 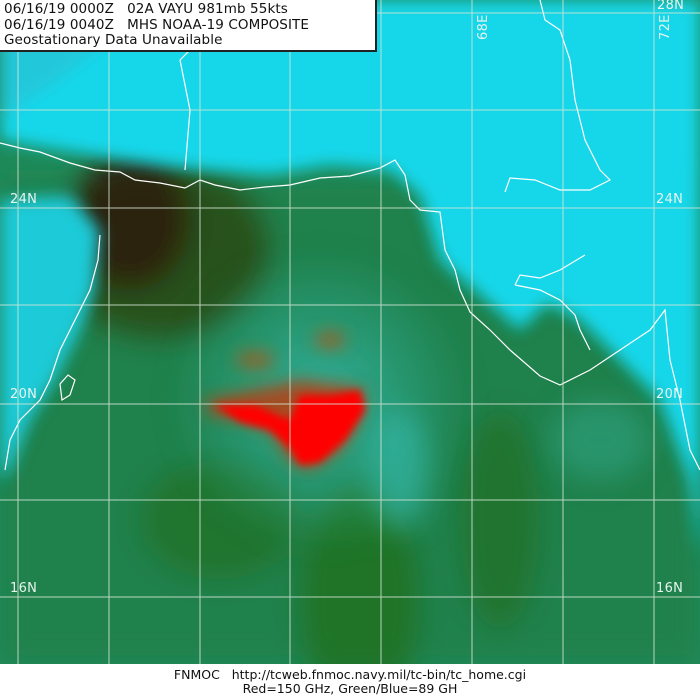 I want to click on footer-channel-legend: Red=150 GHz, Green/Blue=89 GH, so click(x=350, y=688).